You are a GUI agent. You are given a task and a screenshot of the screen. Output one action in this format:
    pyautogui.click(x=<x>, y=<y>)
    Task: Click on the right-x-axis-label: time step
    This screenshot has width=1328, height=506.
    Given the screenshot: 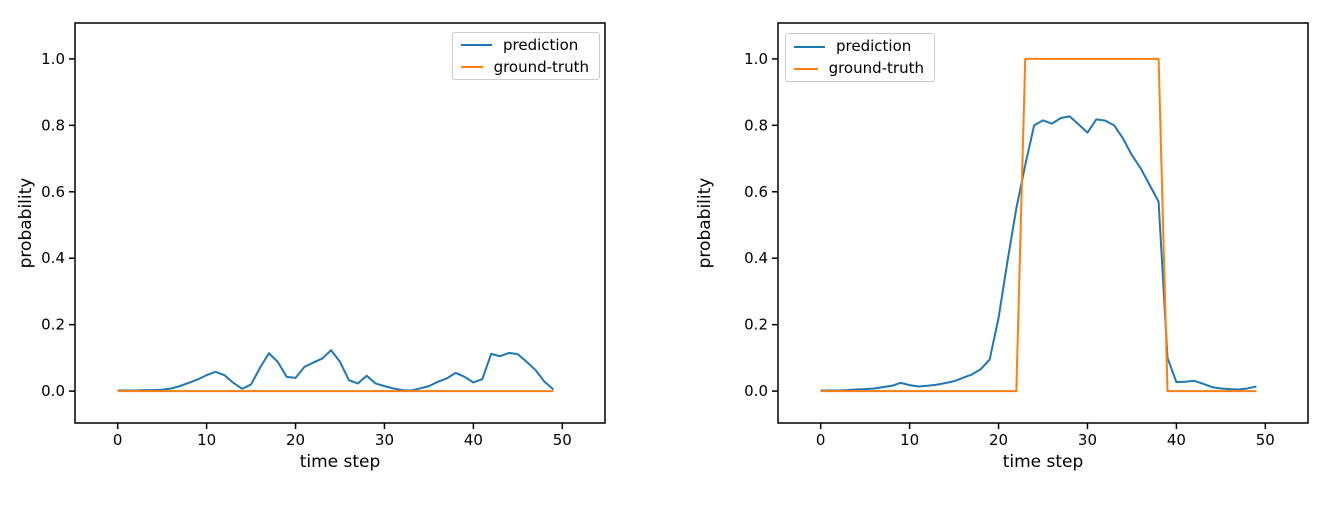 What is the action you would take?
    pyautogui.click(x=1043, y=462)
    